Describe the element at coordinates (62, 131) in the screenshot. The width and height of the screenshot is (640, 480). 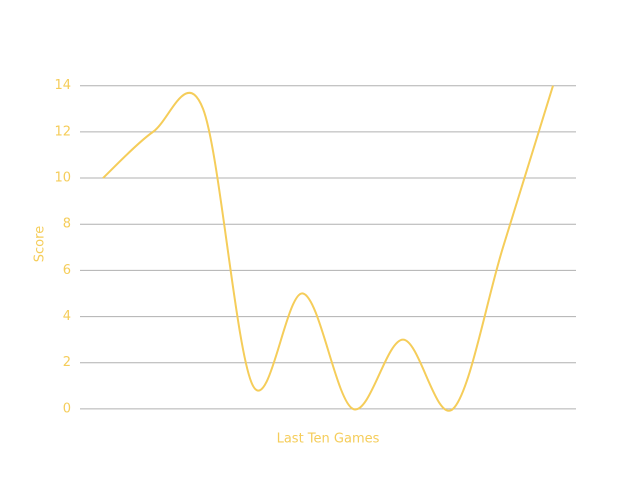
I see `y-tick-label: 12` at that location.